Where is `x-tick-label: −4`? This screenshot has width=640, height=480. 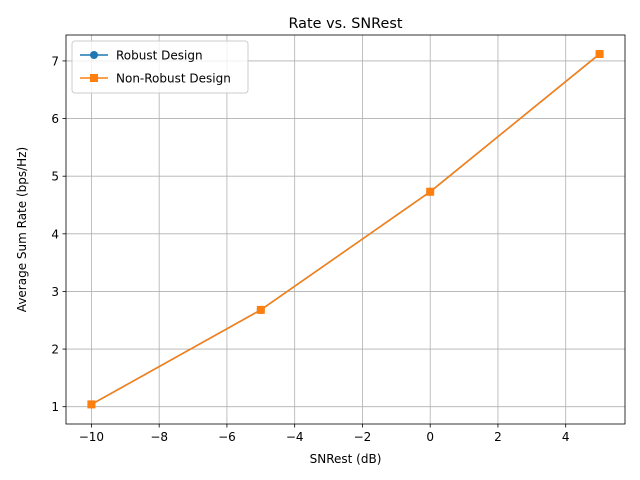 x-tick-label: −4 is located at coordinates (295, 437).